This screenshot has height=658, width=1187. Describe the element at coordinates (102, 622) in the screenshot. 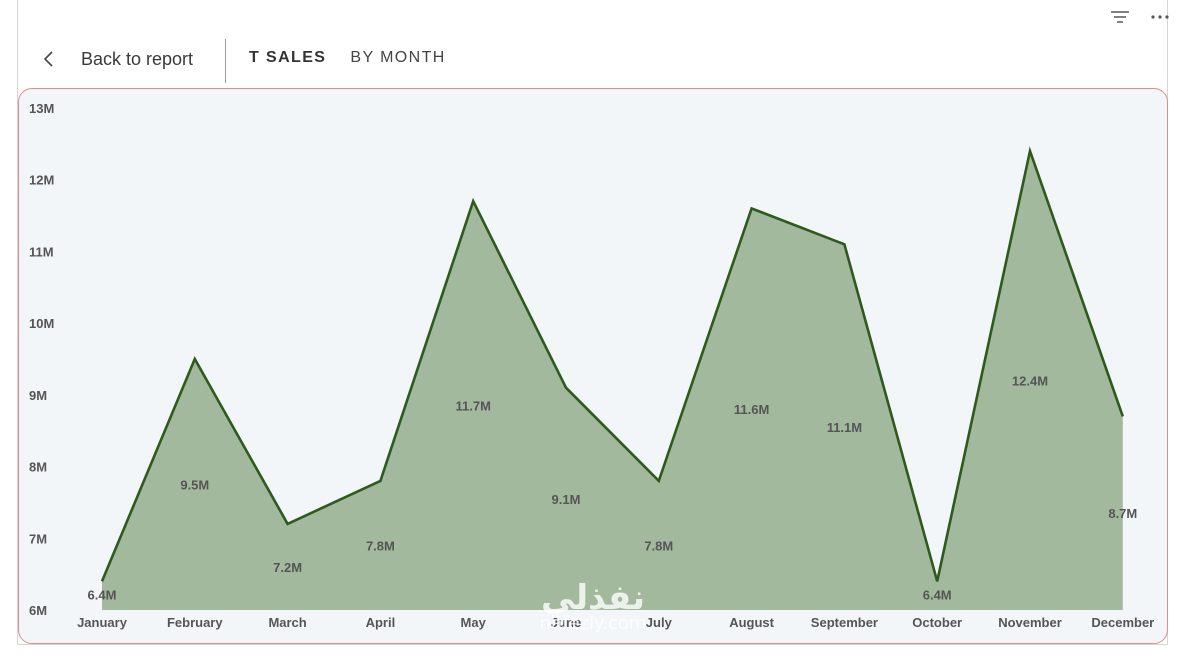

I see `x-tick-label: January` at that location.